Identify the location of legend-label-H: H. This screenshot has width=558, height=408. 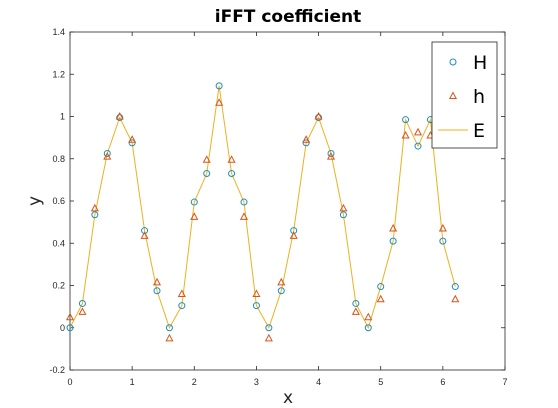
(480, 63).